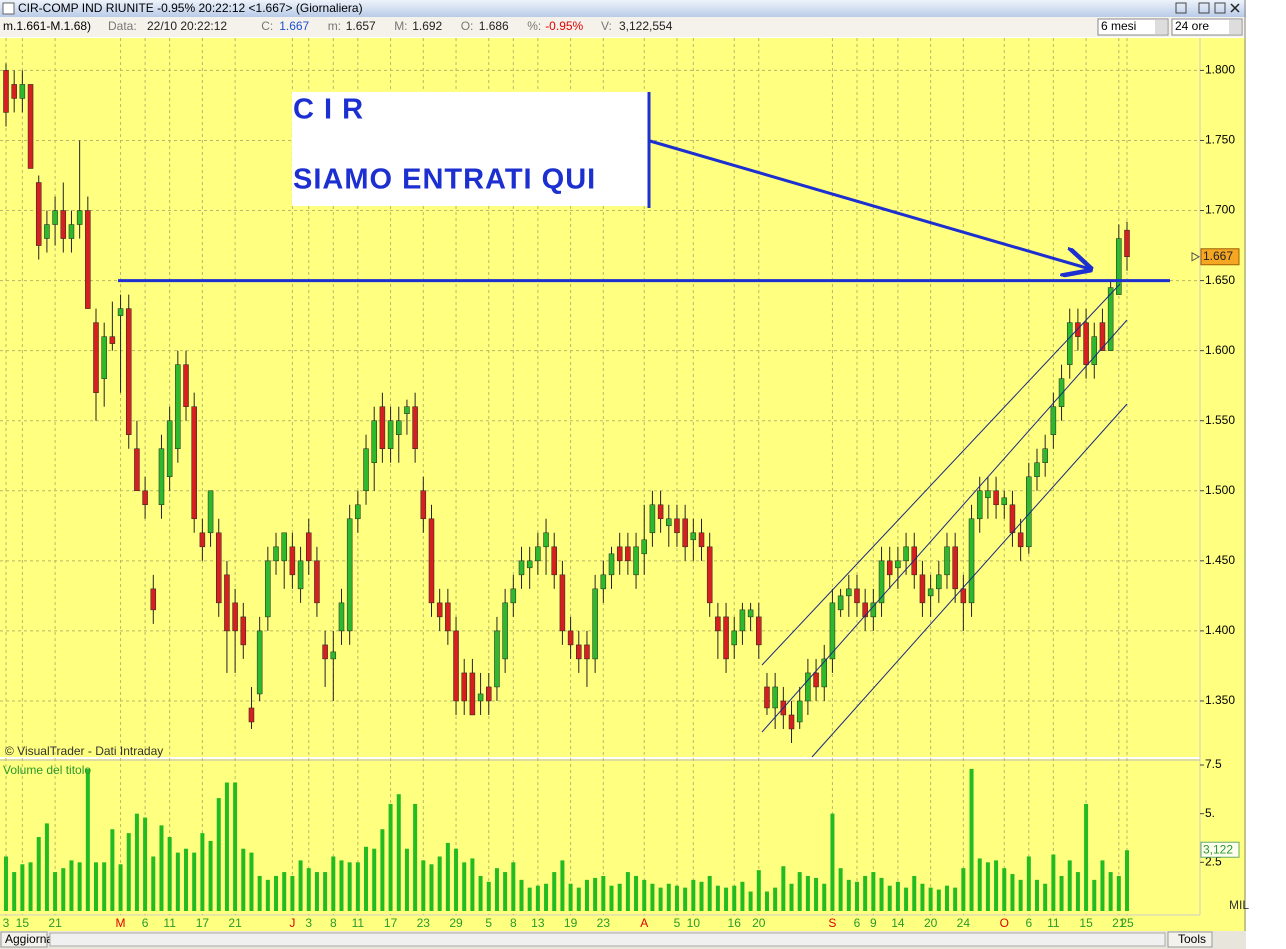 This screenshot has height=949, width=1286. What do you see at coordinates (1220, 630) in the screenshot?
I see `y-tick-label: 1.400` at bounding box center [1220, 630].